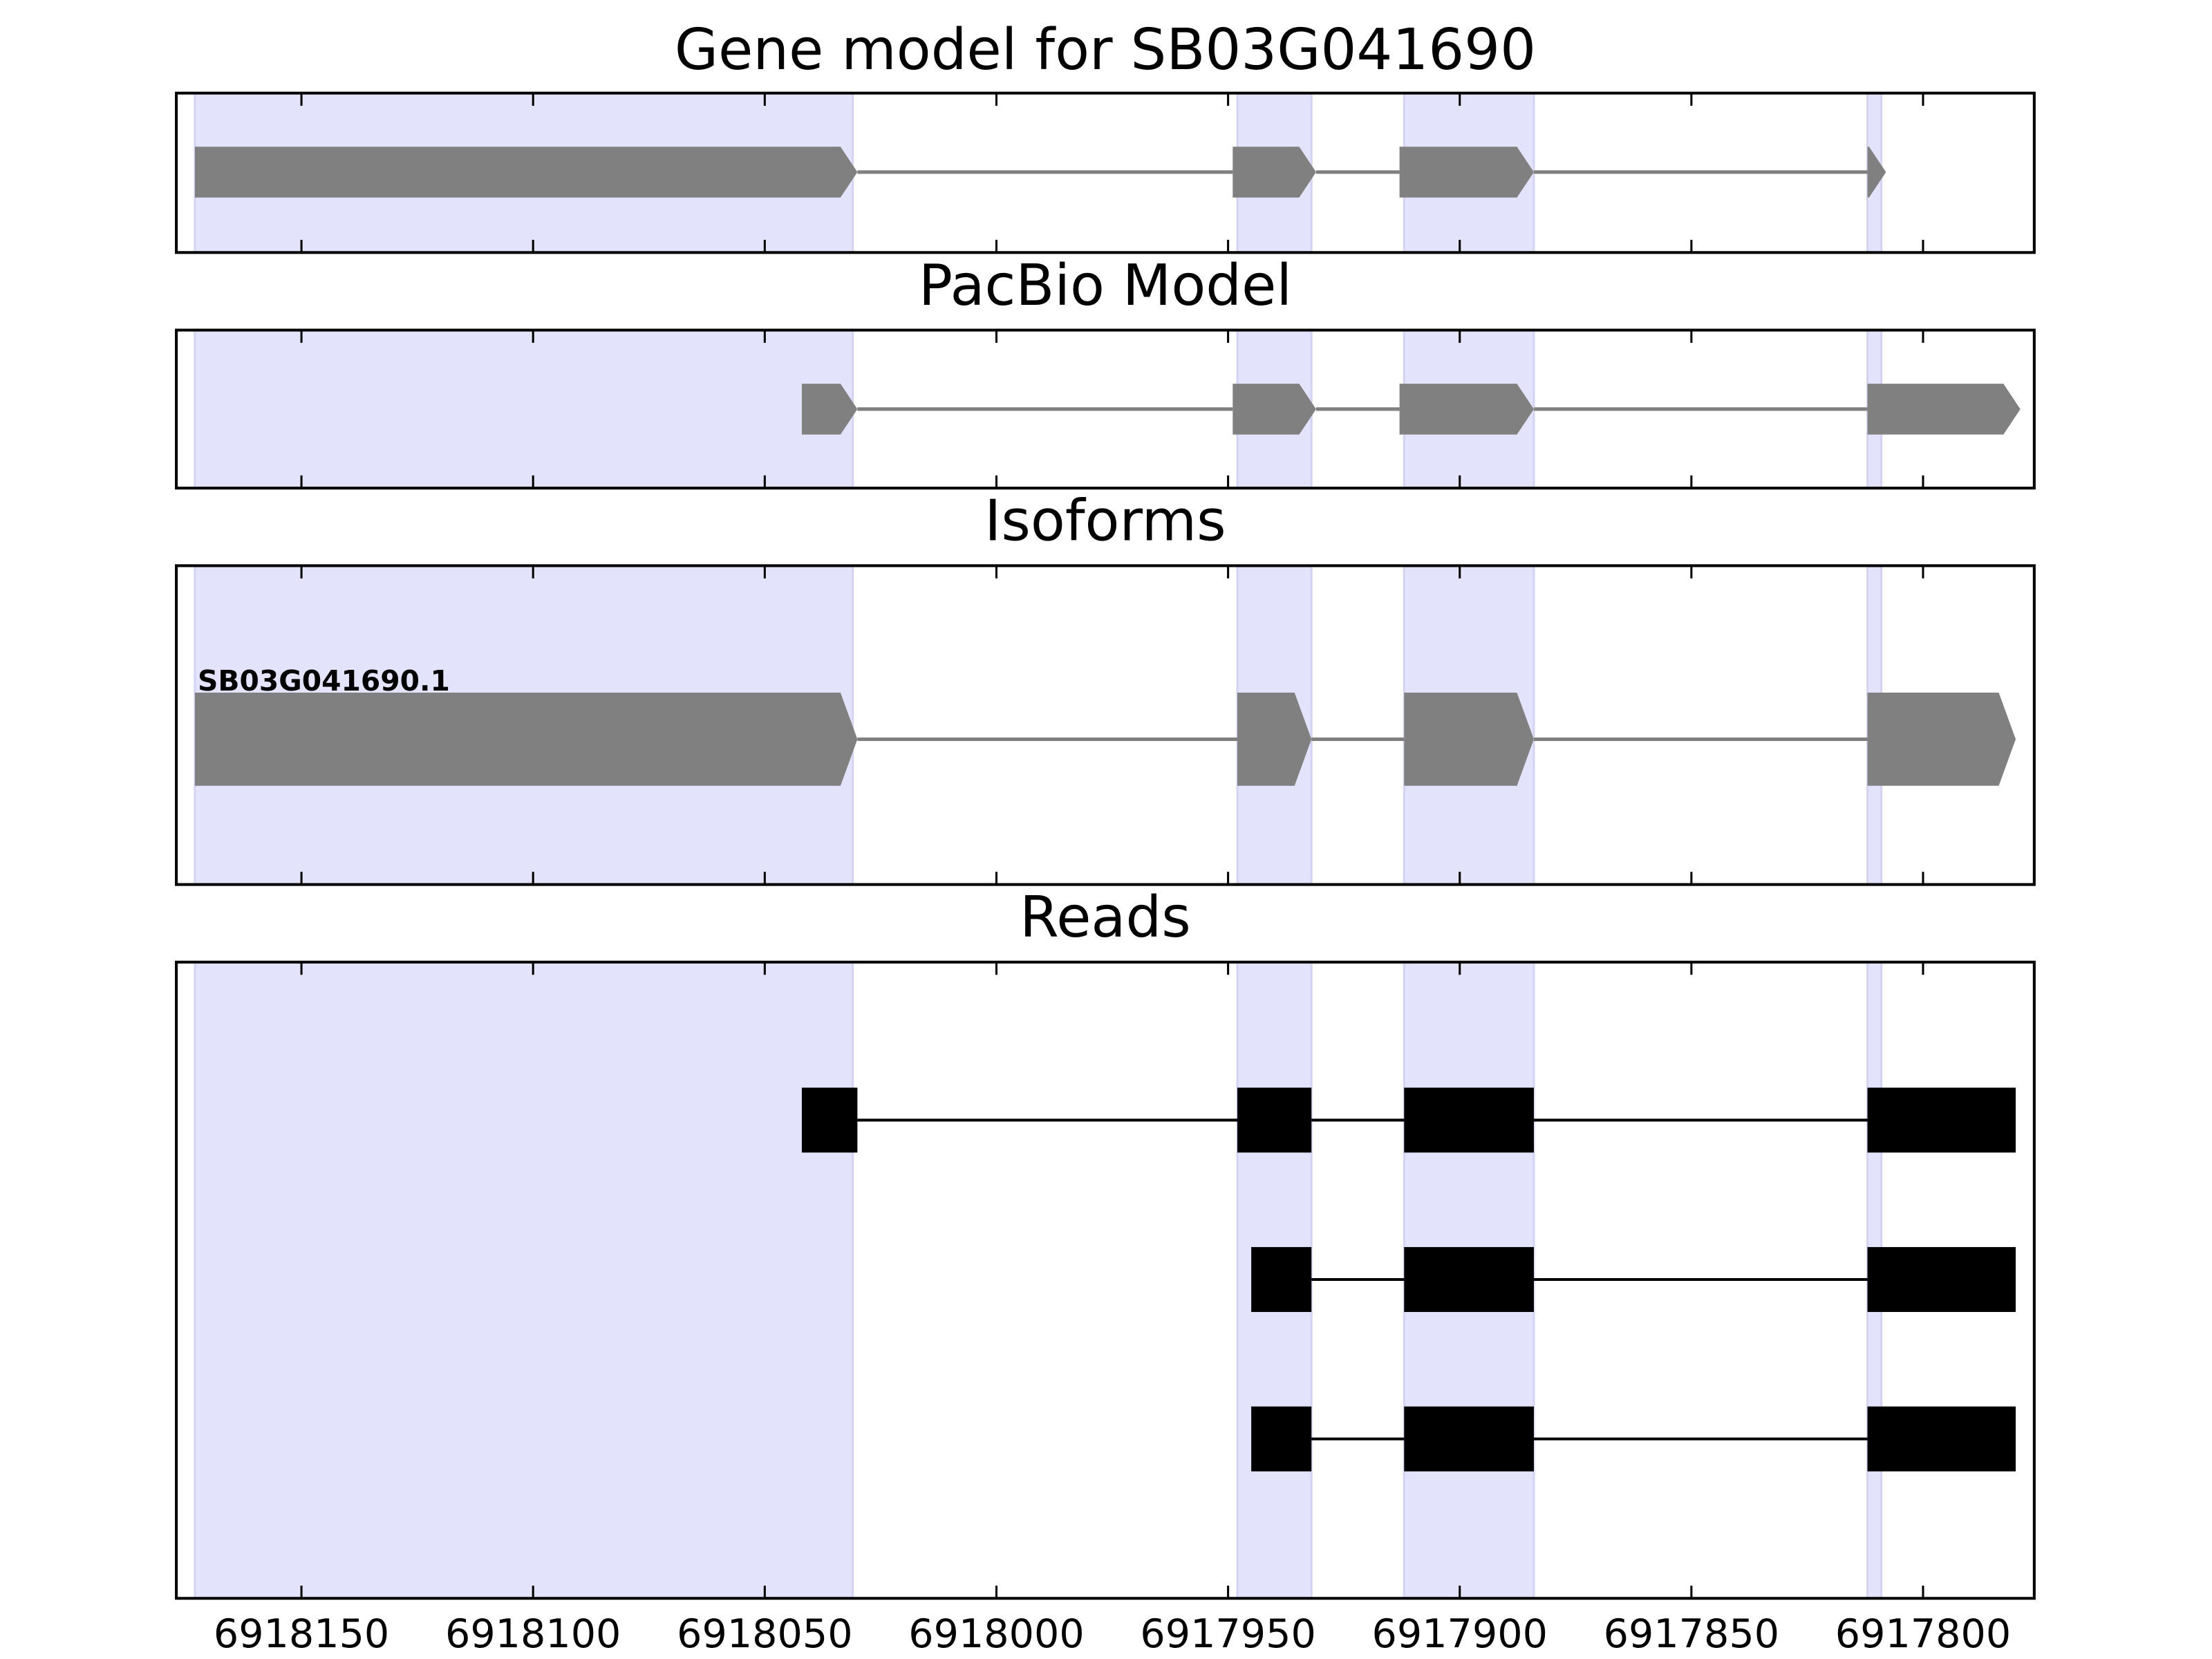 The width and height of the screenshot is (2212, 1659). I want to click on panel-title: Gene model for SB03G041690, so click(1105, 50).